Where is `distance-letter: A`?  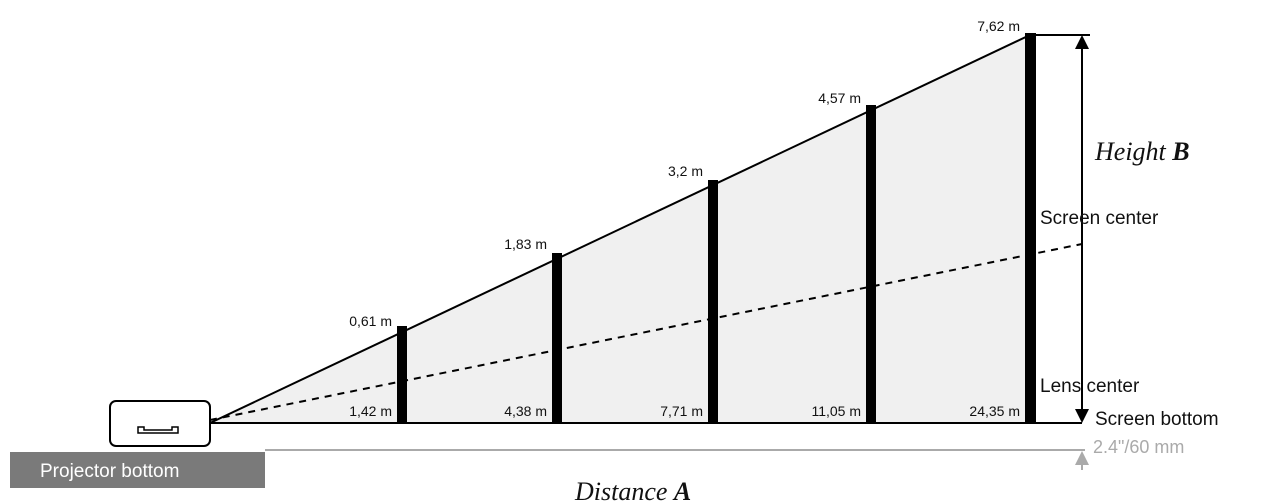
distance-letter: A is located at coordinates (681, 490).